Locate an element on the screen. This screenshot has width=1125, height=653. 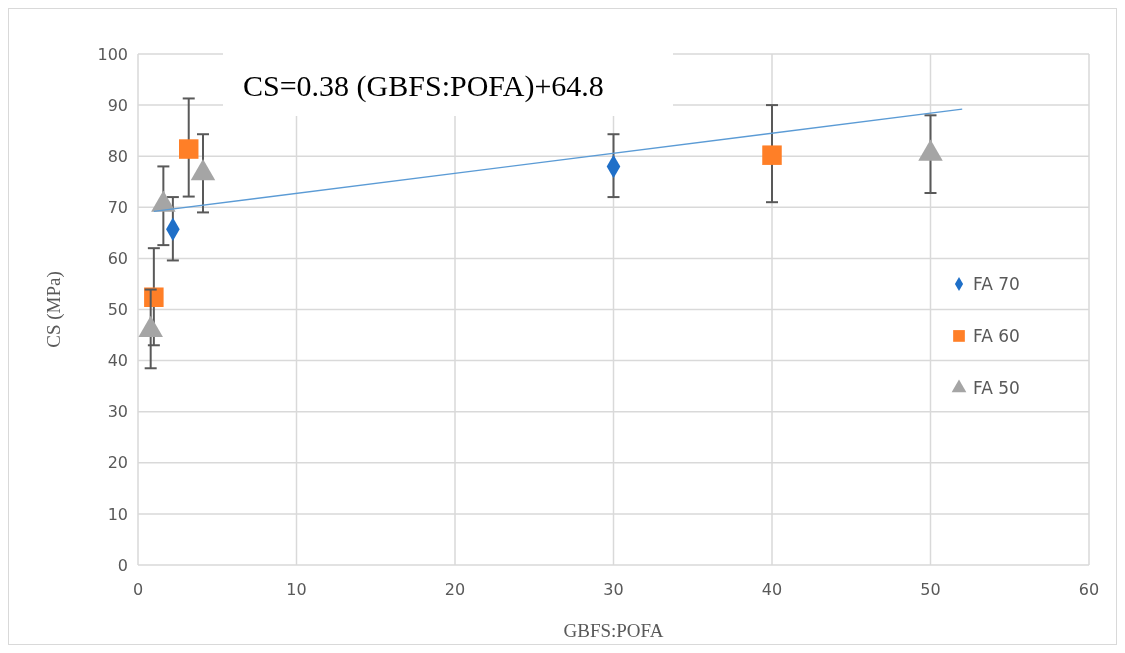
y-tick-label: 20 is located at coordinates (117, 463).